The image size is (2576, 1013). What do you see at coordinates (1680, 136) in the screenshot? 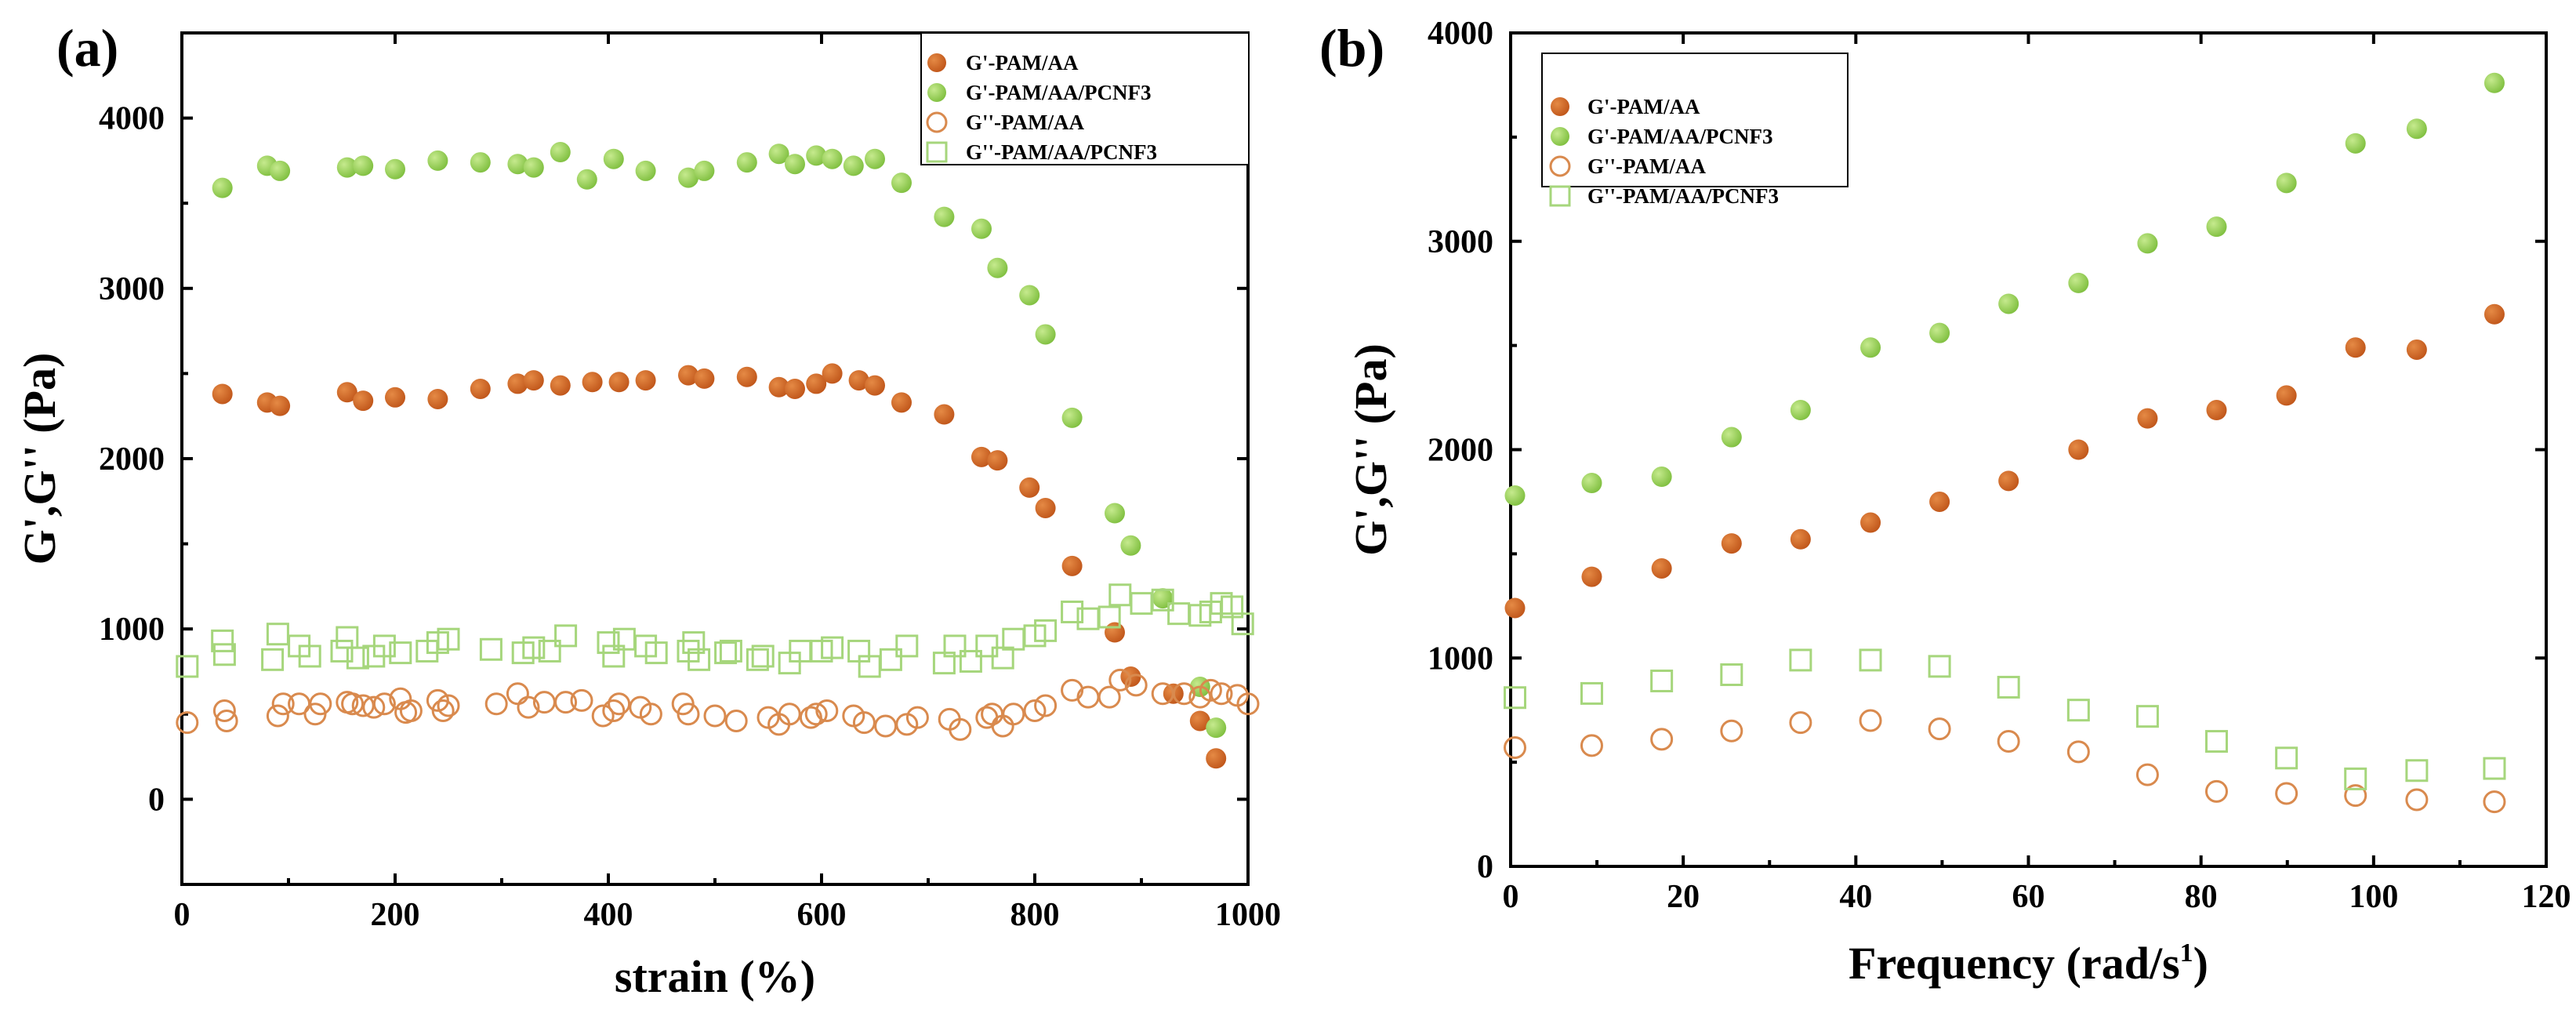
I see `p1-legend-label: G'-PAM/AA/PCNF3` at bounding box center [1680, 136].